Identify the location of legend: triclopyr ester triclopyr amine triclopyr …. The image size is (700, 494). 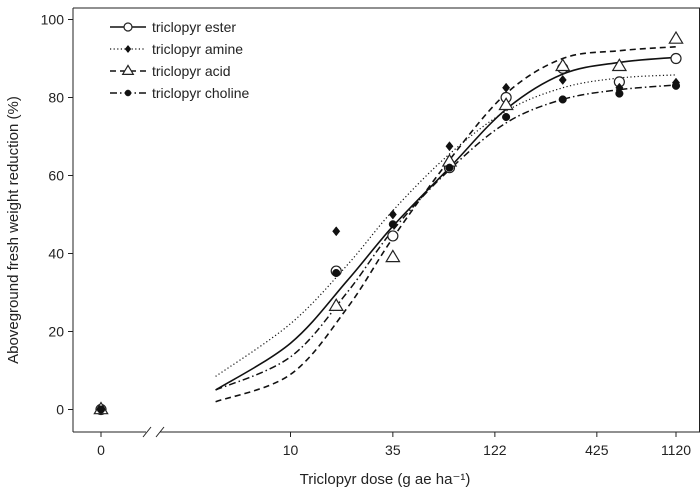
(179, 60).